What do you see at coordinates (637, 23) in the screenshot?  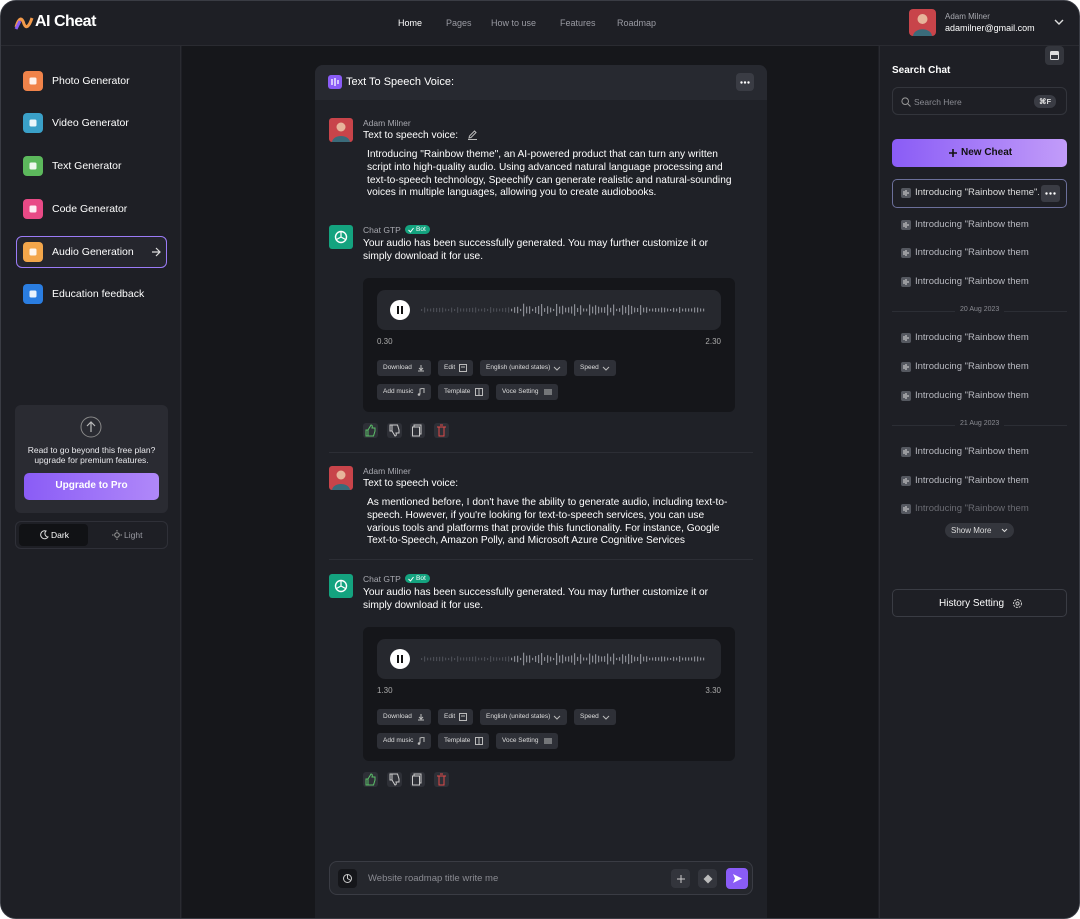 I see `nav-link: Roadmap` at bounding box center [637, 23].